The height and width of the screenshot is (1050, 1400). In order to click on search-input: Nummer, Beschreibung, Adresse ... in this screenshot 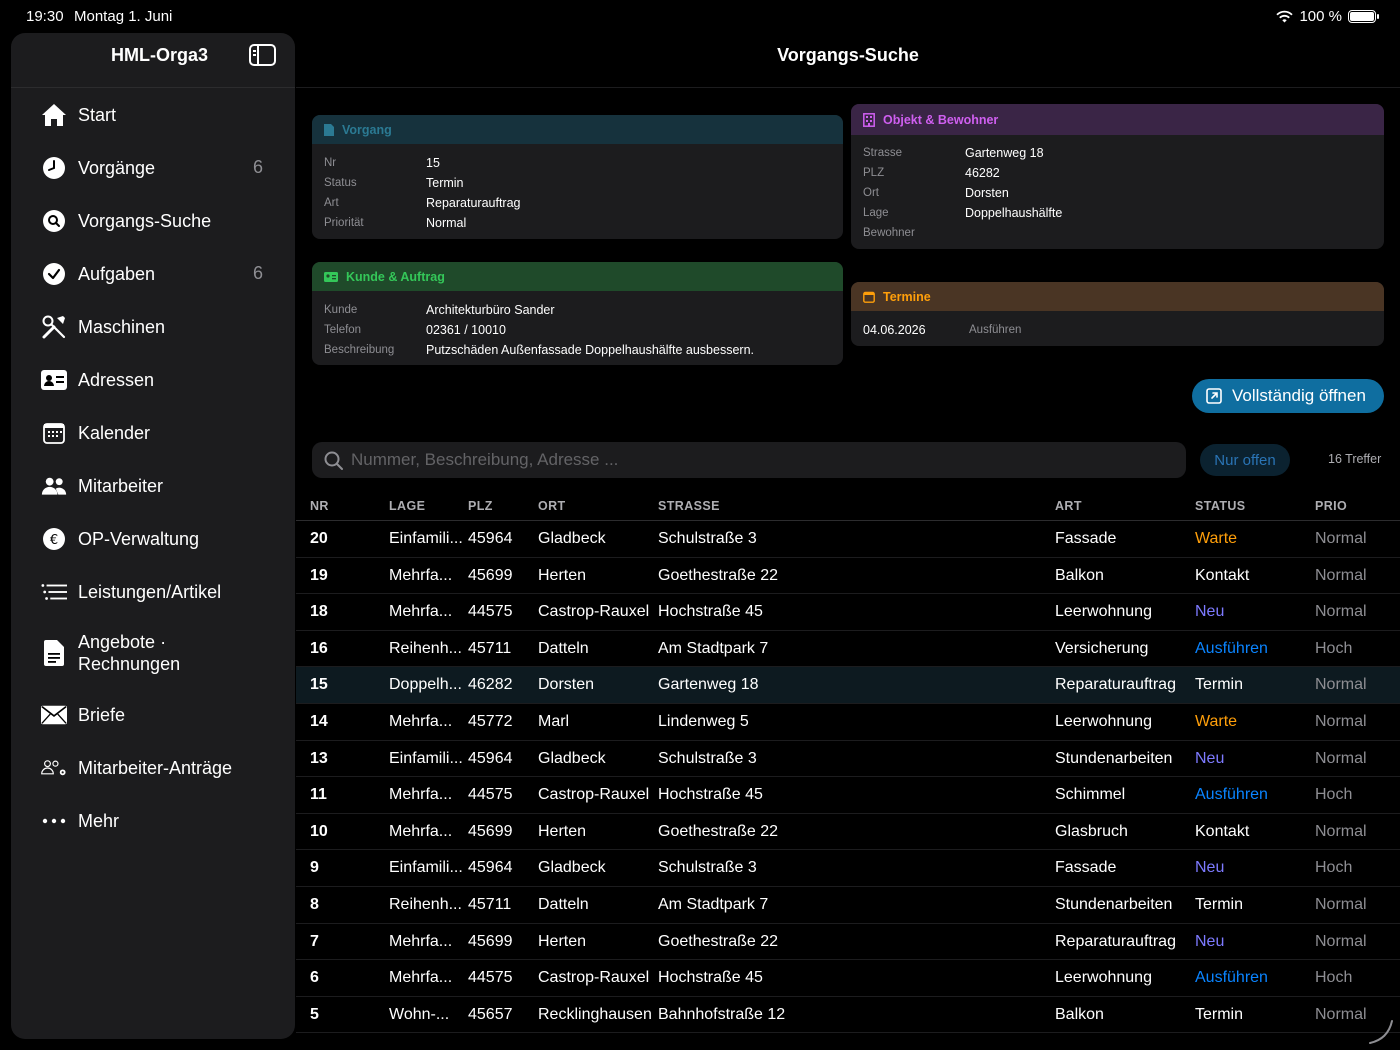, I will do `click(749, 460)`.